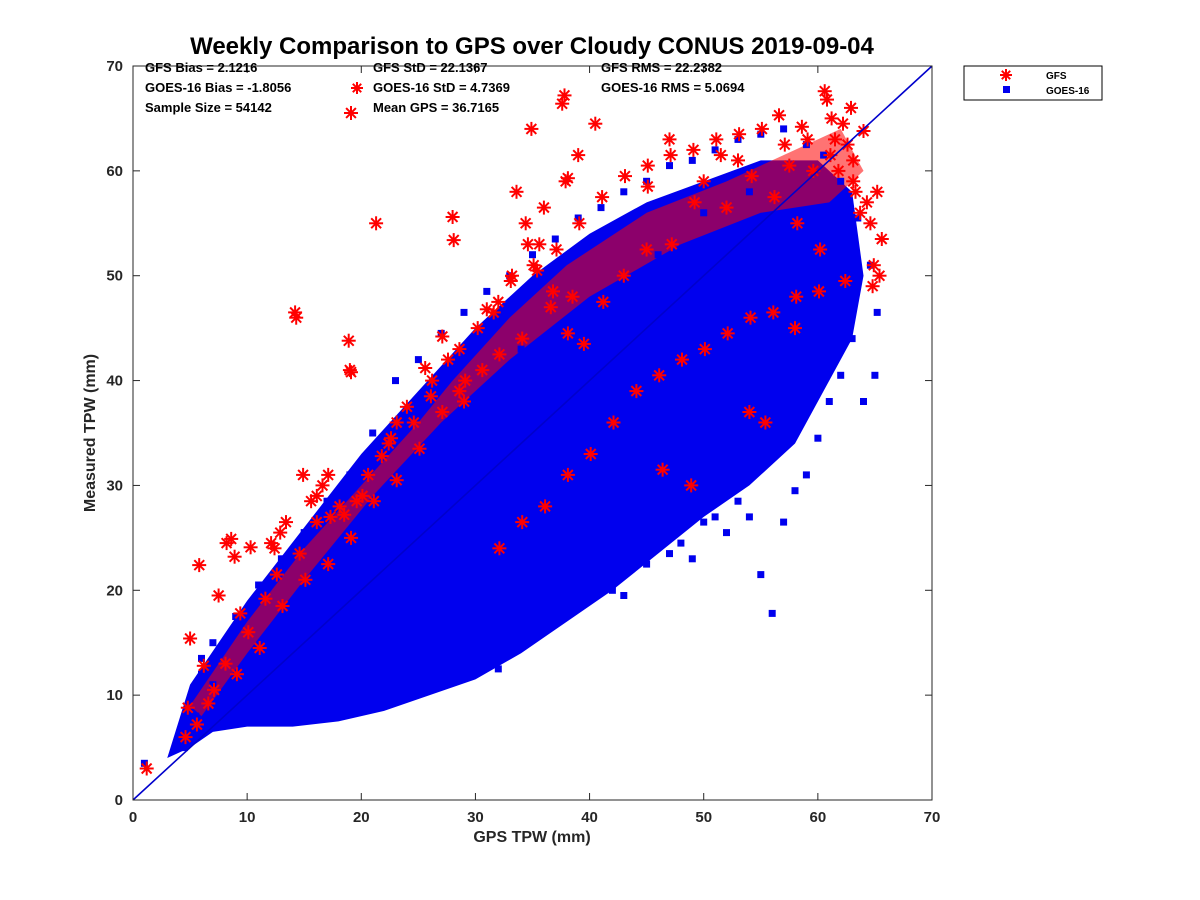 The height and width of the screenshot is (900, 1200). Describe the element at coordinates (531, 837) in the screenshot. I see `x-axis-label: GPS TPW (mm)` at that location.